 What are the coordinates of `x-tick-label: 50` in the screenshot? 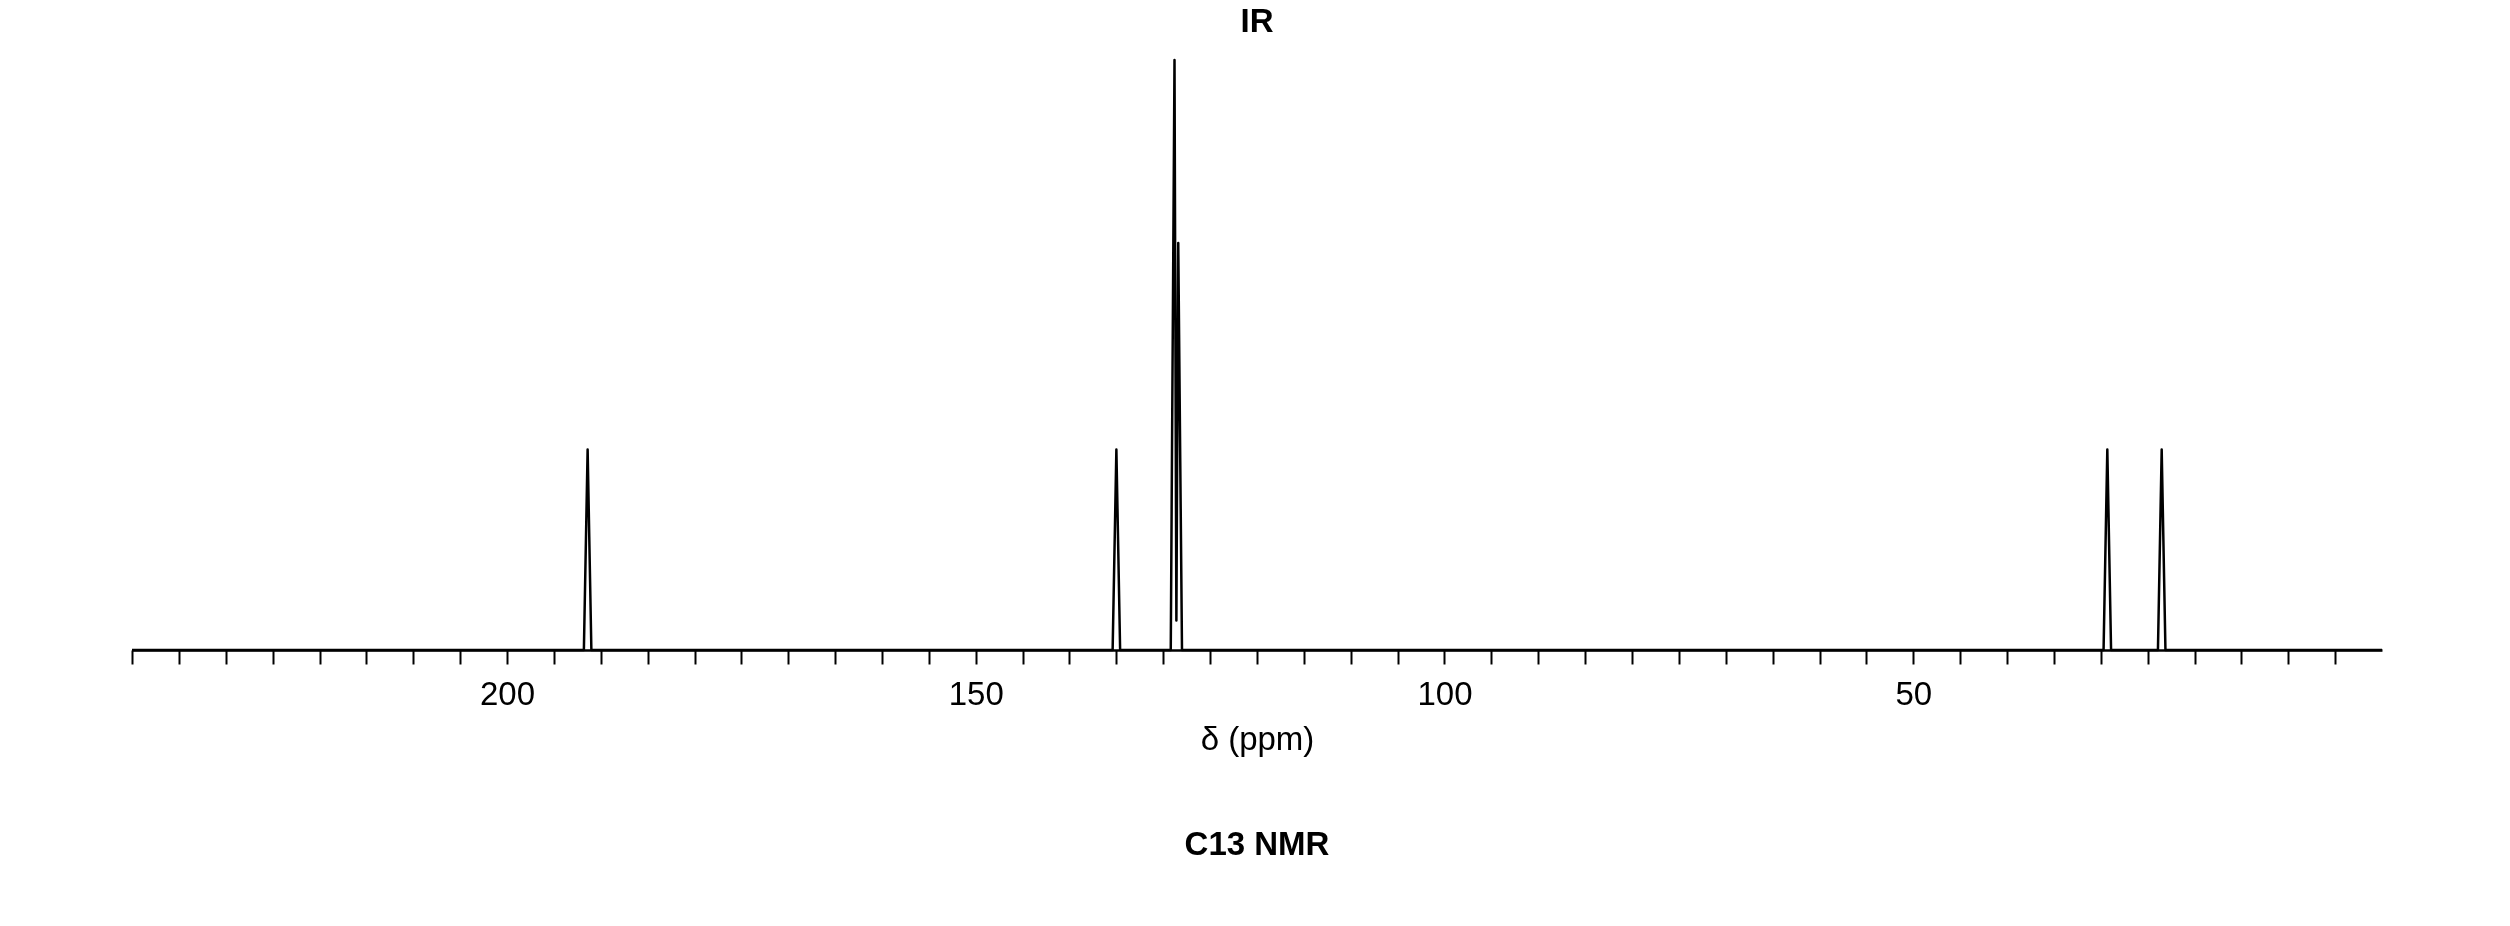 It's located at (1914, 693).